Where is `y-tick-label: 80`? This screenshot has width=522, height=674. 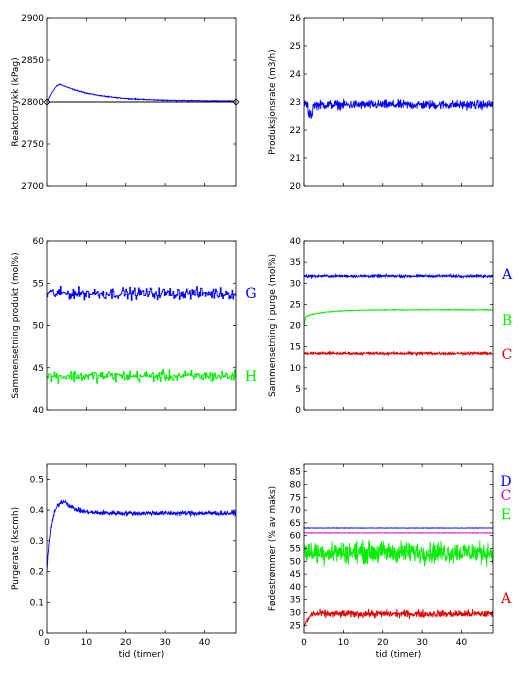
y-tick-label: 80 is located at coordinates (296, 485).